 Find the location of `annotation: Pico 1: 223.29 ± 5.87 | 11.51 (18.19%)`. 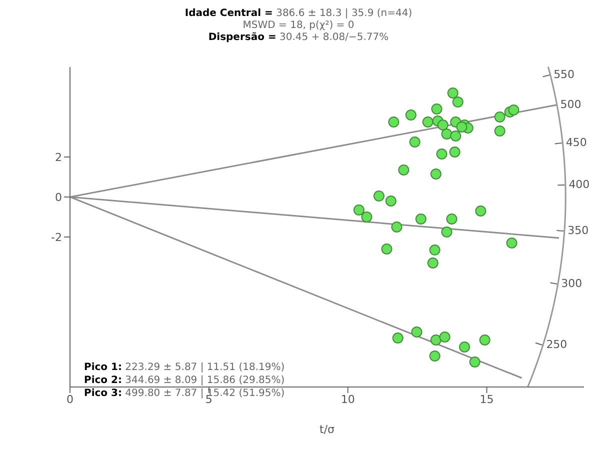

annotation: Pico 1: 223.29 ± 5.87 | 11.51 (18.19%) is located at coordinates (184, 367).